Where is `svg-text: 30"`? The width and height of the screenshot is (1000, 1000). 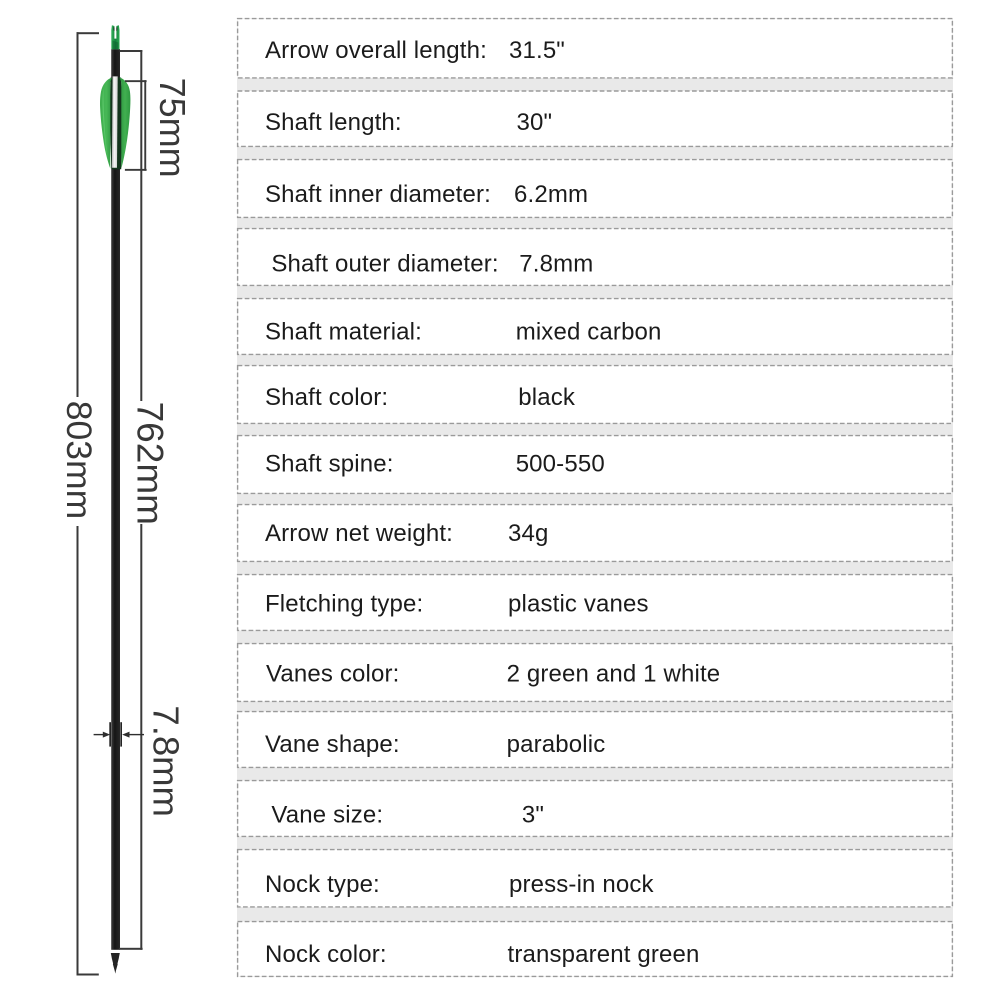
svg-text: 30" is located at coordinates (535, 122).